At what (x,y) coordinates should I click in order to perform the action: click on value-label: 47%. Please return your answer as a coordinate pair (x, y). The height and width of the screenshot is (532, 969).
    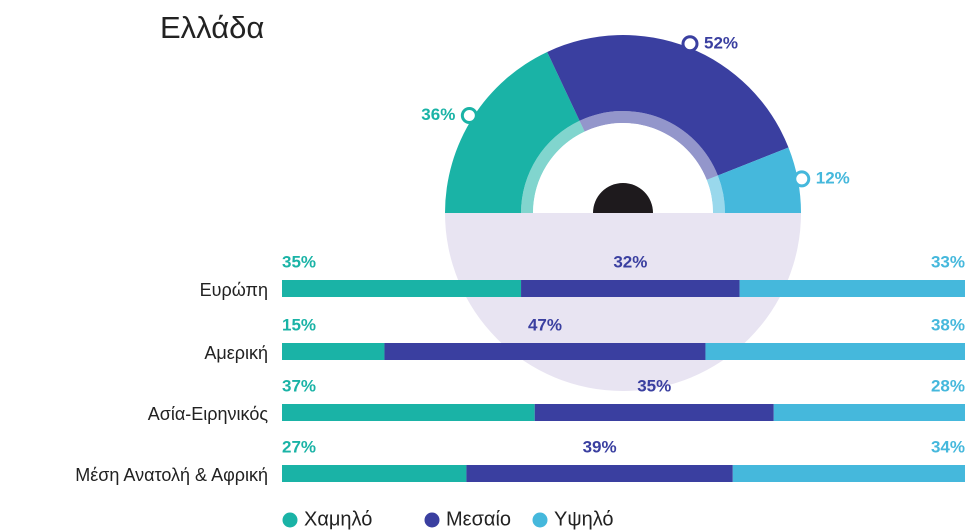
    Looking at the image, I should click on (545, 324).